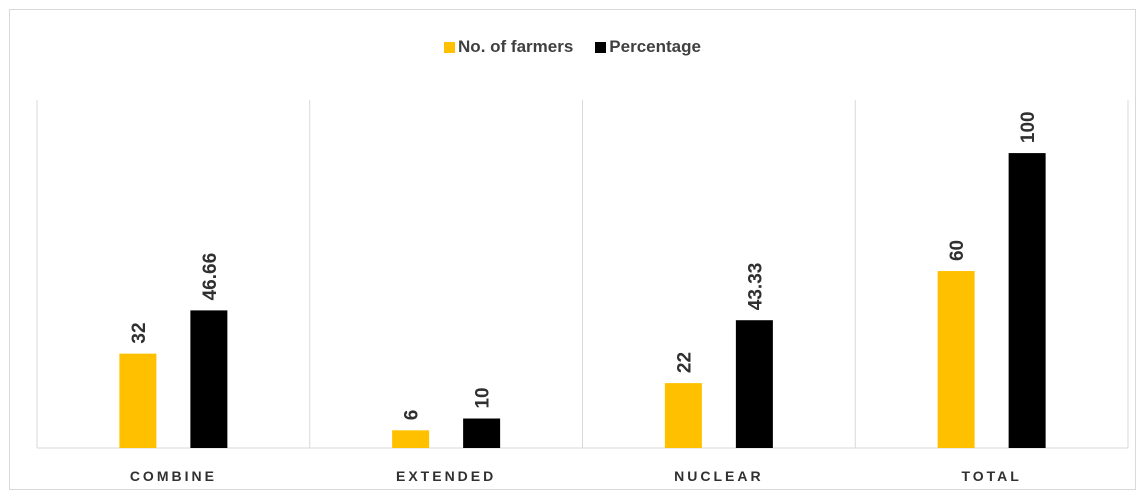 This screenshot has width=1145, height=499. What do you see at coordinates (210, 277) in the screenshot?
I see `data-label: 46.66` at bounding box center [210, 277].